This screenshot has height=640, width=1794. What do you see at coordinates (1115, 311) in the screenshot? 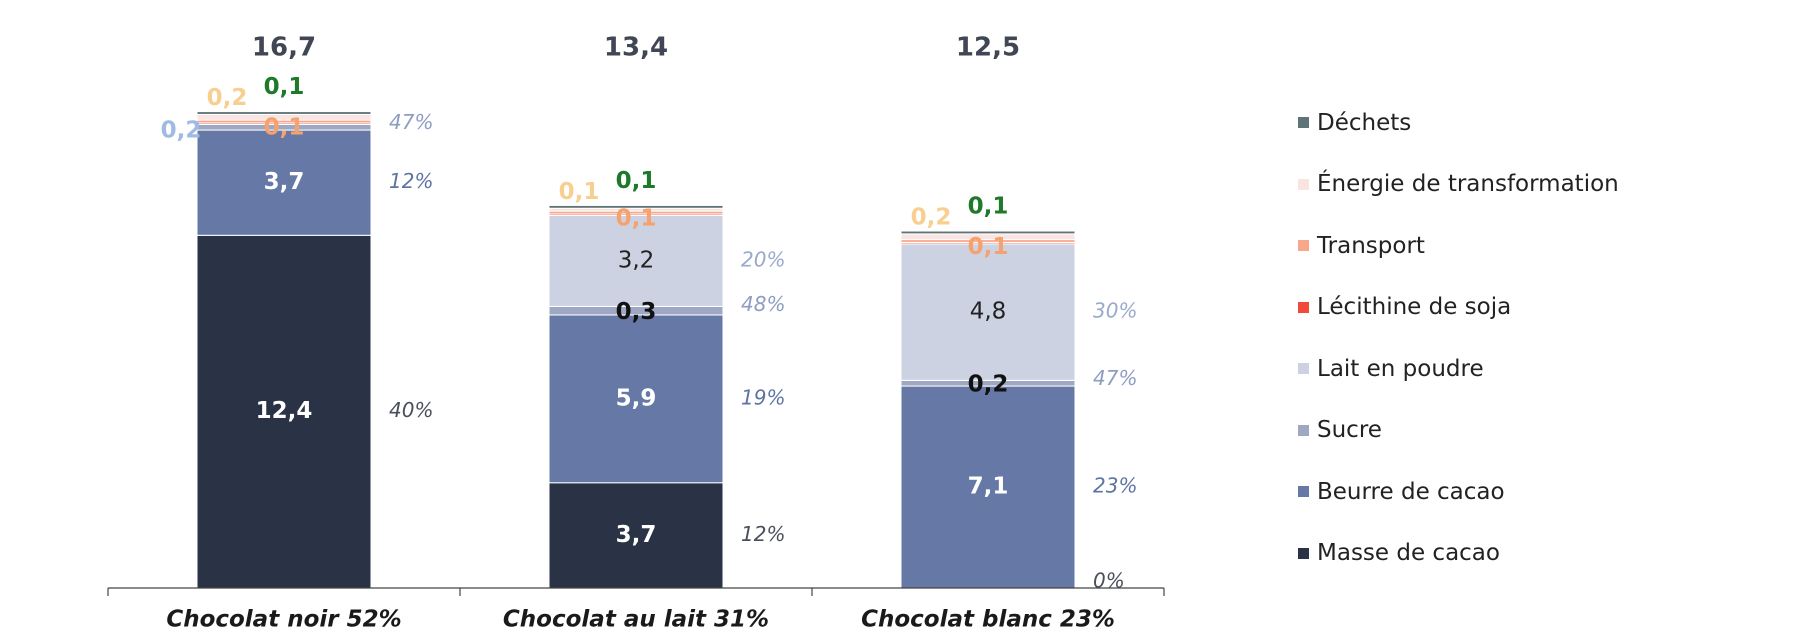
I see `percent-label-lait: 30%` at bounding box center [1115, 311].